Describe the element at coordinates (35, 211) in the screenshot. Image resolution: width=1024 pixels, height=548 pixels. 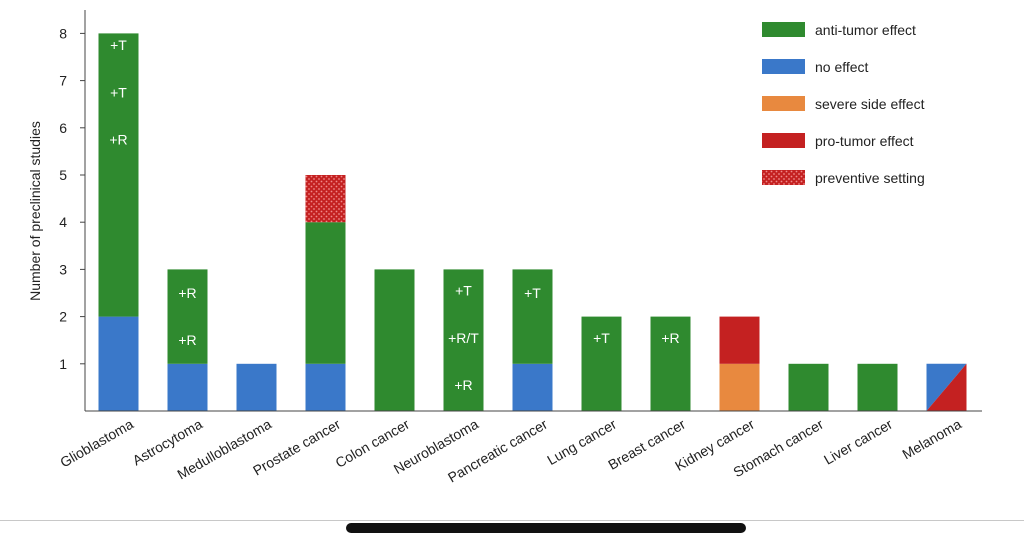
I see `y-axis-label: Number of preclinical studies` at that location.